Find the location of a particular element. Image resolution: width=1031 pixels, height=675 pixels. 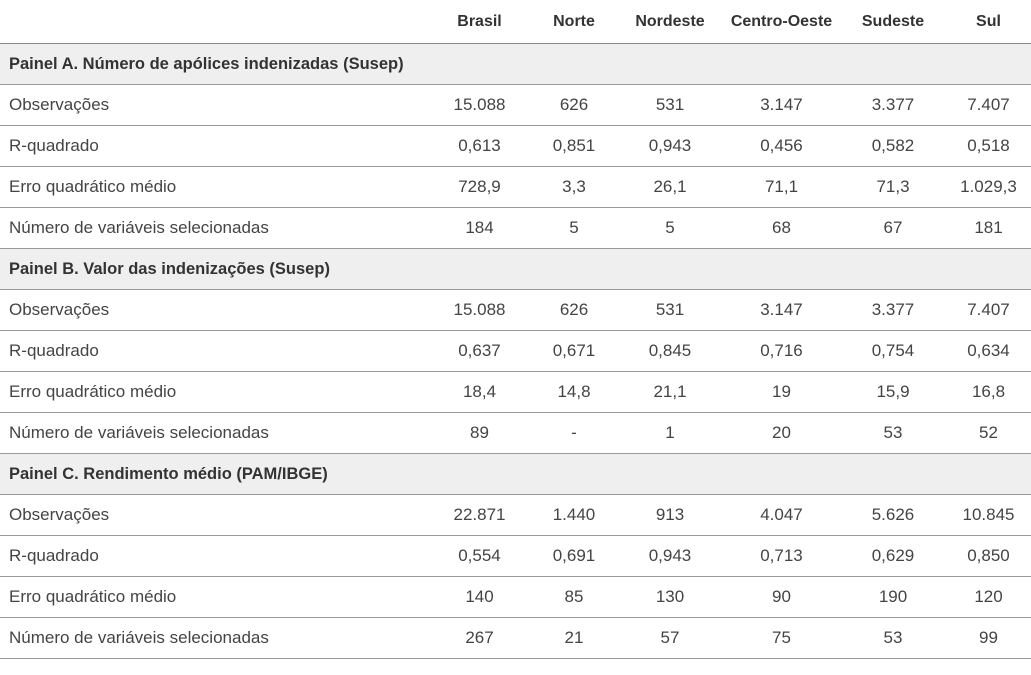

table-cell: 4.047 is located at coordinates (781, 515).